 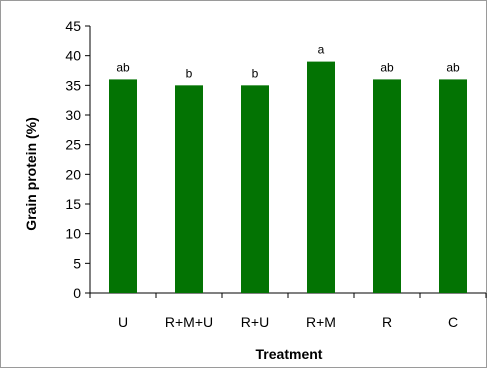 What do you see at coordinates (78, 159) in the screenshot?
I see `y-axis: 0 5 10 15 20 25 30 35 40 45` at bounding box center [78, 159].